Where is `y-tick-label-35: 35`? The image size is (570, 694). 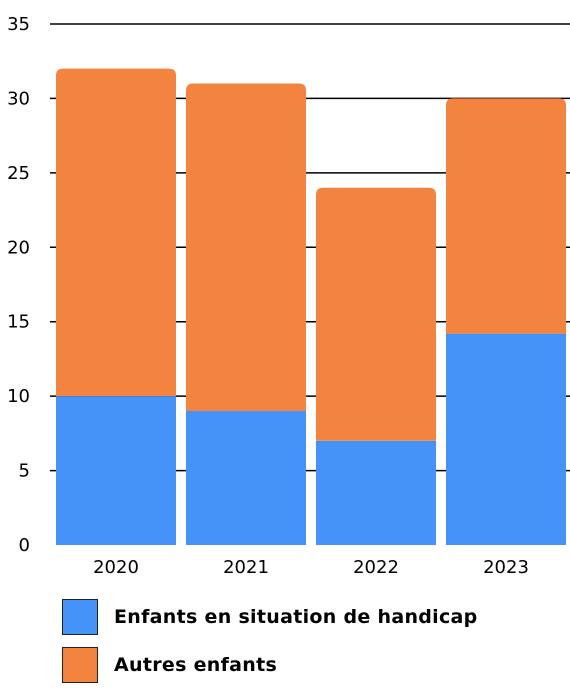
y-tick-label-35: 35 is located at coordinates (18, 24).